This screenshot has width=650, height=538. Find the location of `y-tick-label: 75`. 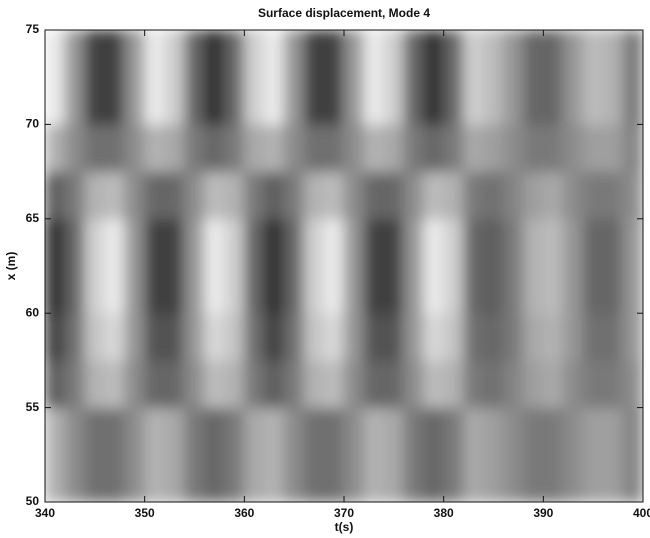

y-tick-label: 75 is located at coordinates (33, 29).